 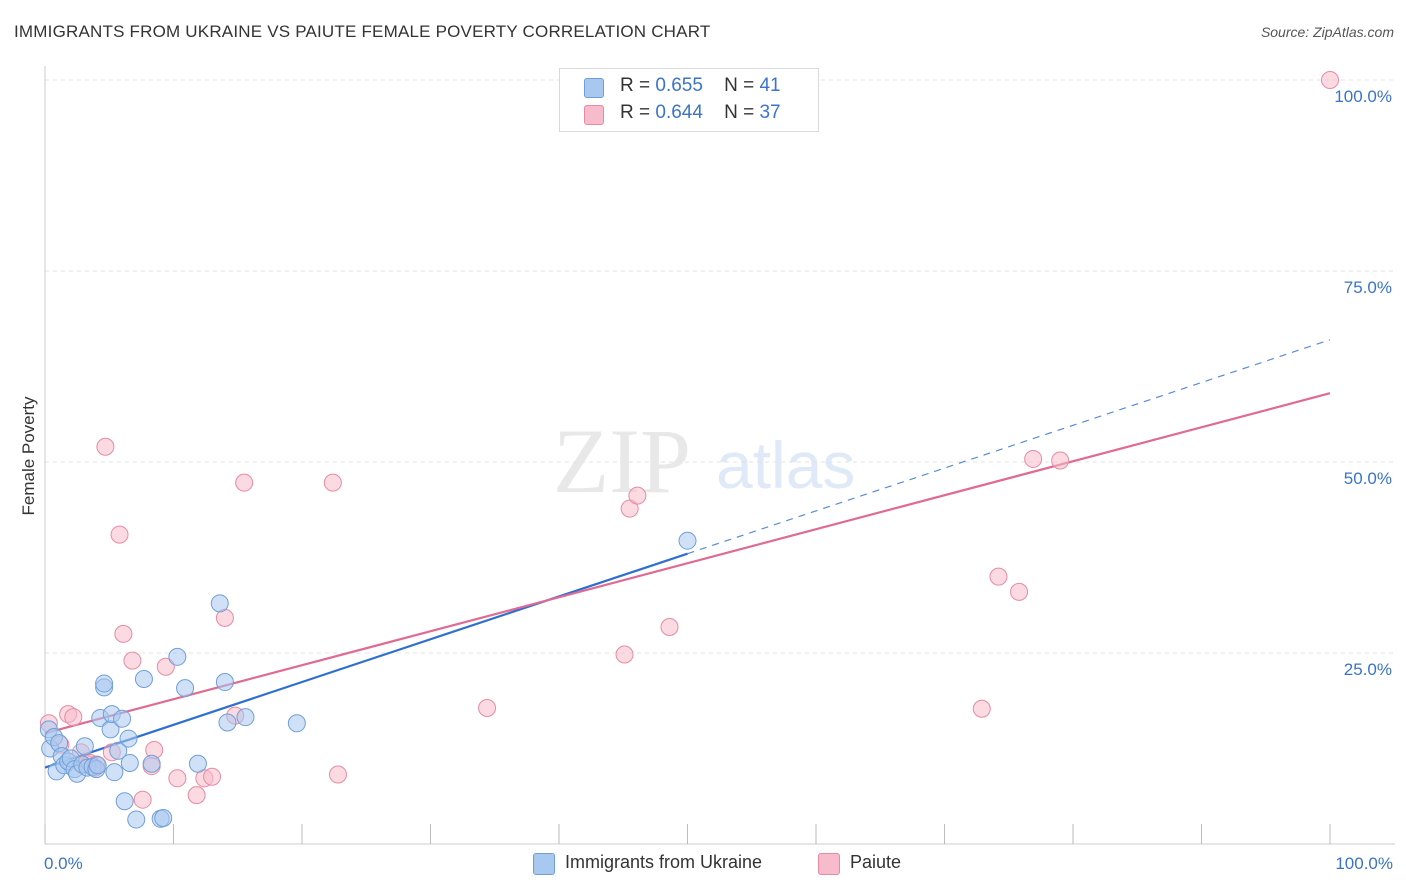 I want to click on y-tick-label: 75.0%, so click(x=1368, y=287).